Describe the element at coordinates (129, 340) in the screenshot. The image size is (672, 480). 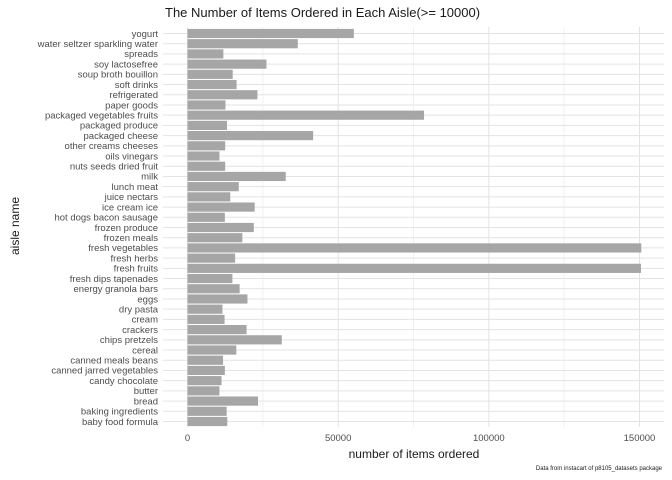
I see `y-tick-label: chips pretzels` at that location.